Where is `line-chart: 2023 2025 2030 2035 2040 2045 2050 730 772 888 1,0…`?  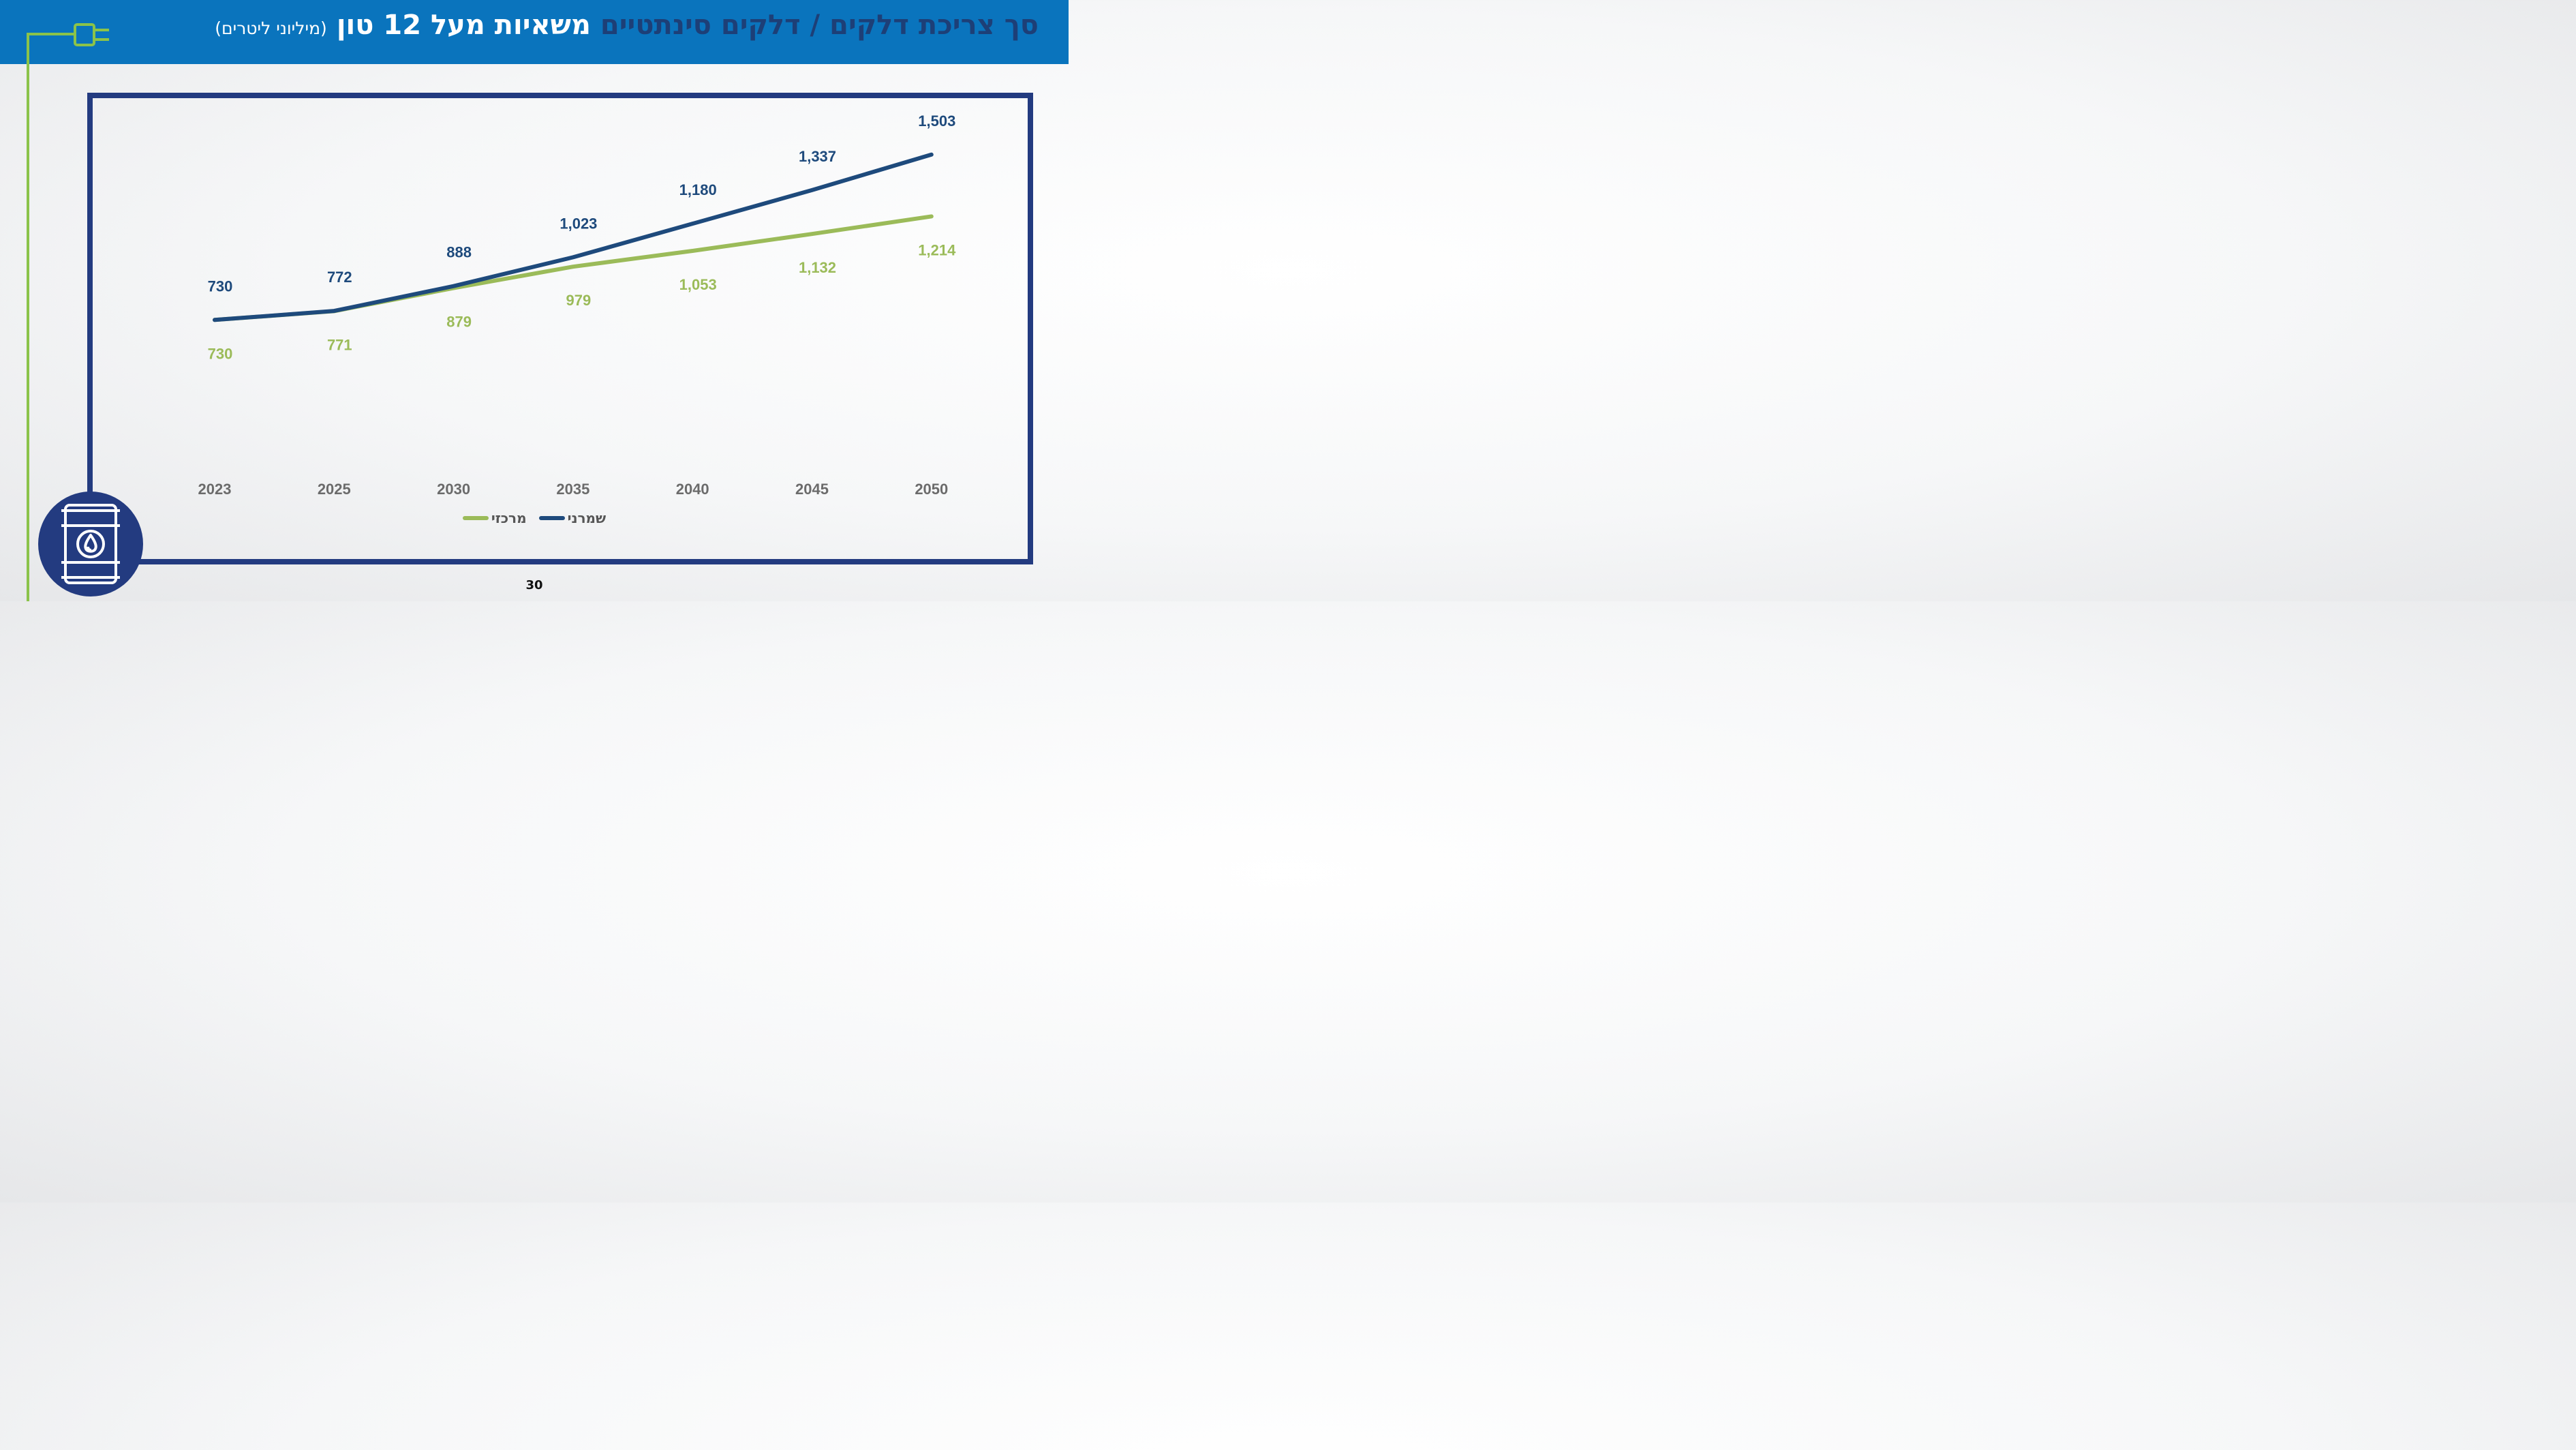
line-chart: 2023 2025 2030 2035 2040 2045 2050 730 772 888 1,0… is located at coordinates (577, 305).